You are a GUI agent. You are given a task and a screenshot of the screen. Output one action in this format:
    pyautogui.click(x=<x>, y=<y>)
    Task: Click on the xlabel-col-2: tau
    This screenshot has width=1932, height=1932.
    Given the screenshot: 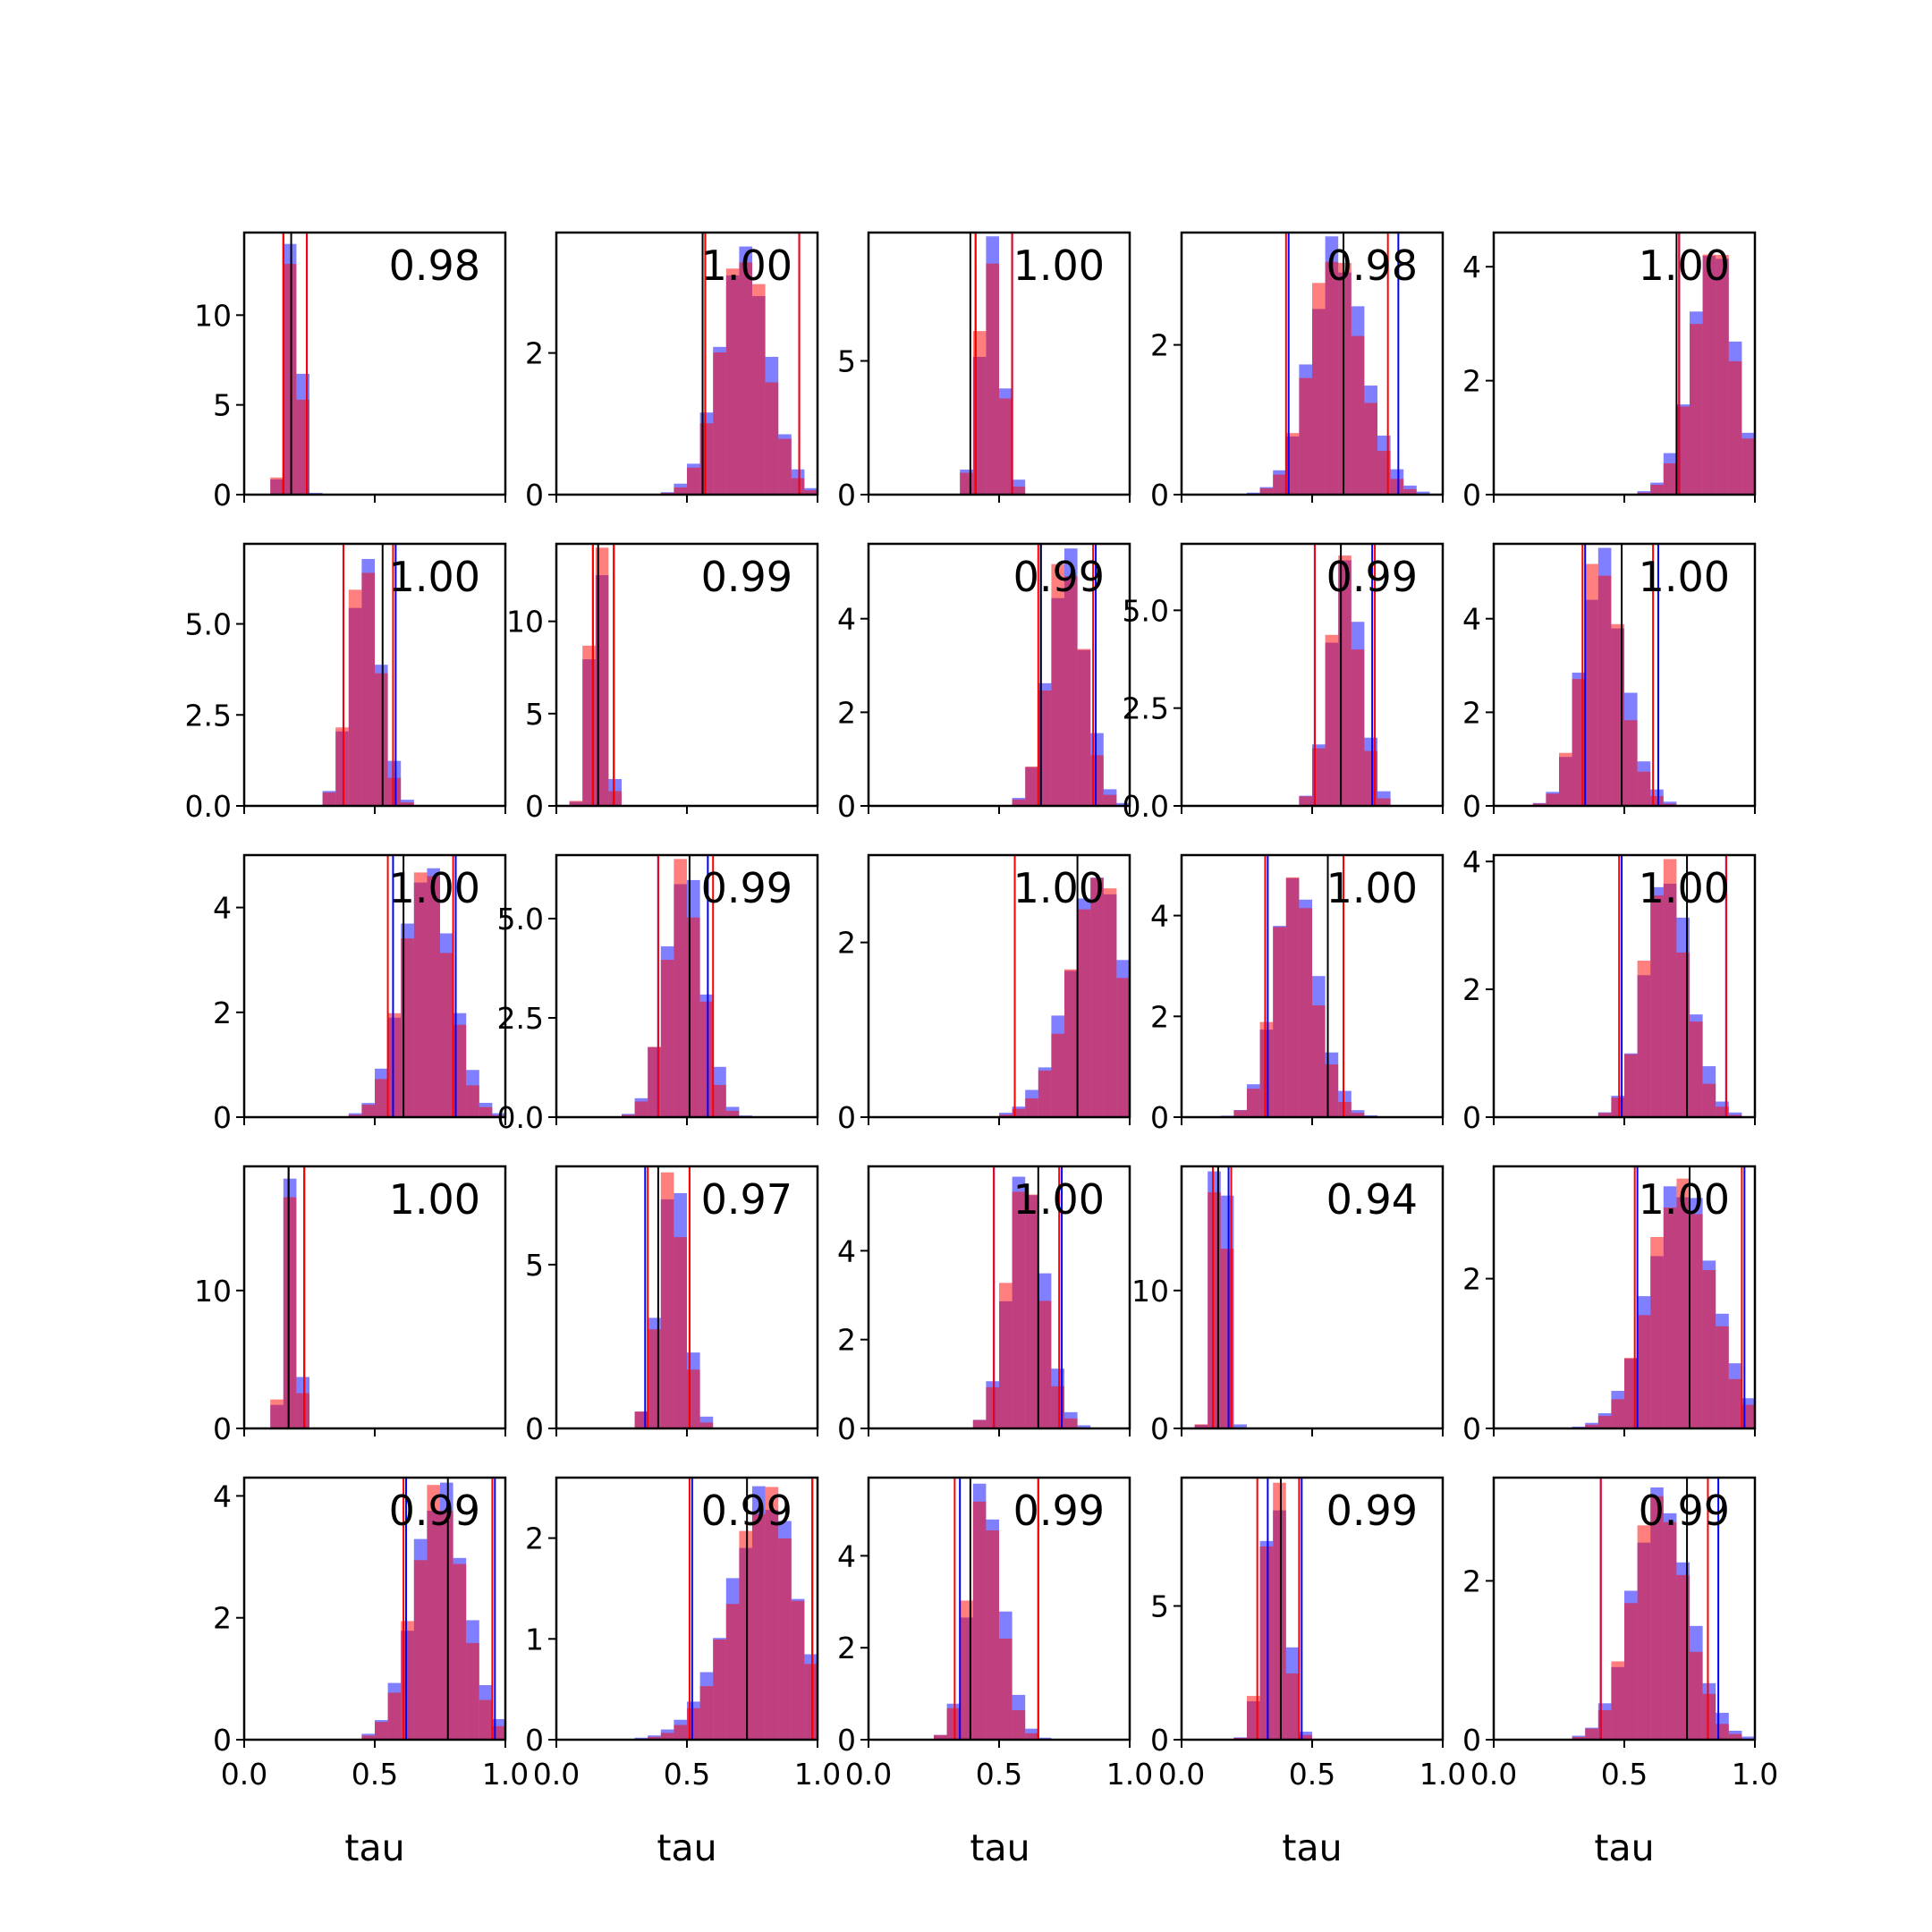 What is the action you would take?
    pyautogui.click(x=686, y=1847)
    